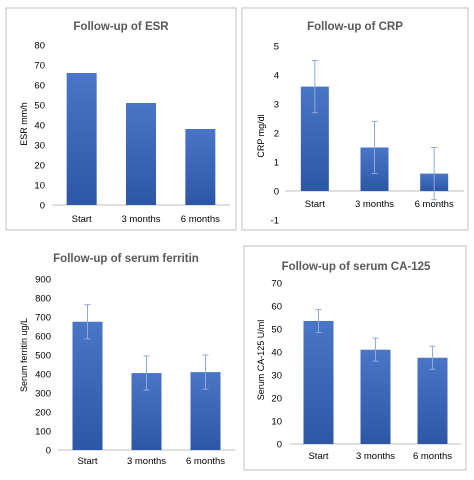 The image size is (474, 480). I want to click on ferritin-ytick-label: 100, so click(43, 432).